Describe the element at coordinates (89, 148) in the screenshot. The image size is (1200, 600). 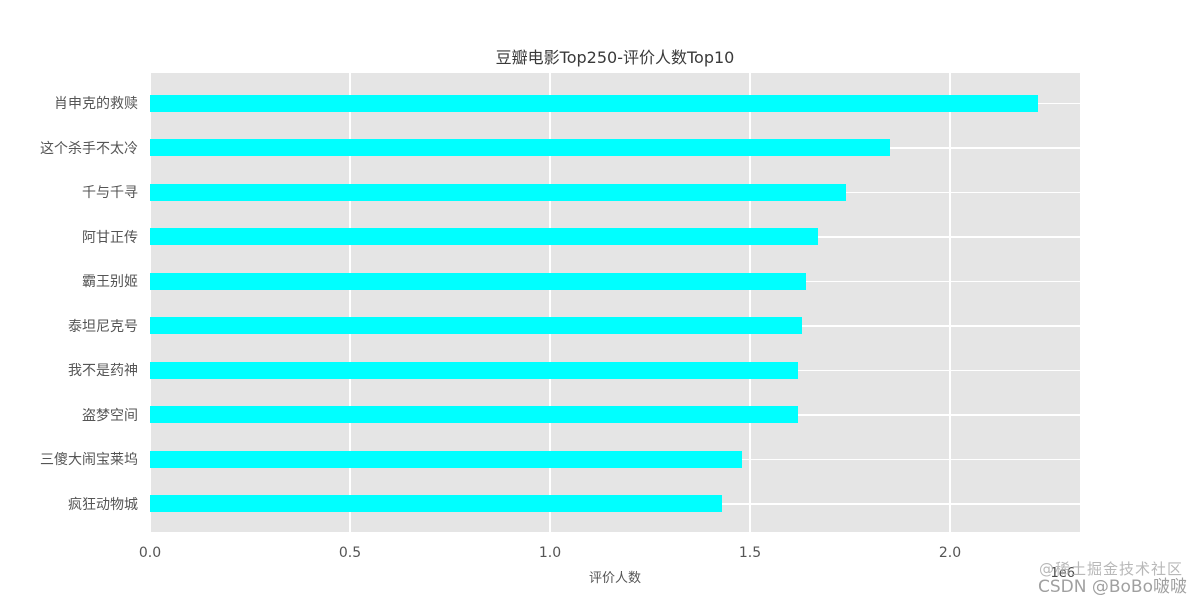
I see `y-tick-label: 这个杀手不太冷` at that location.